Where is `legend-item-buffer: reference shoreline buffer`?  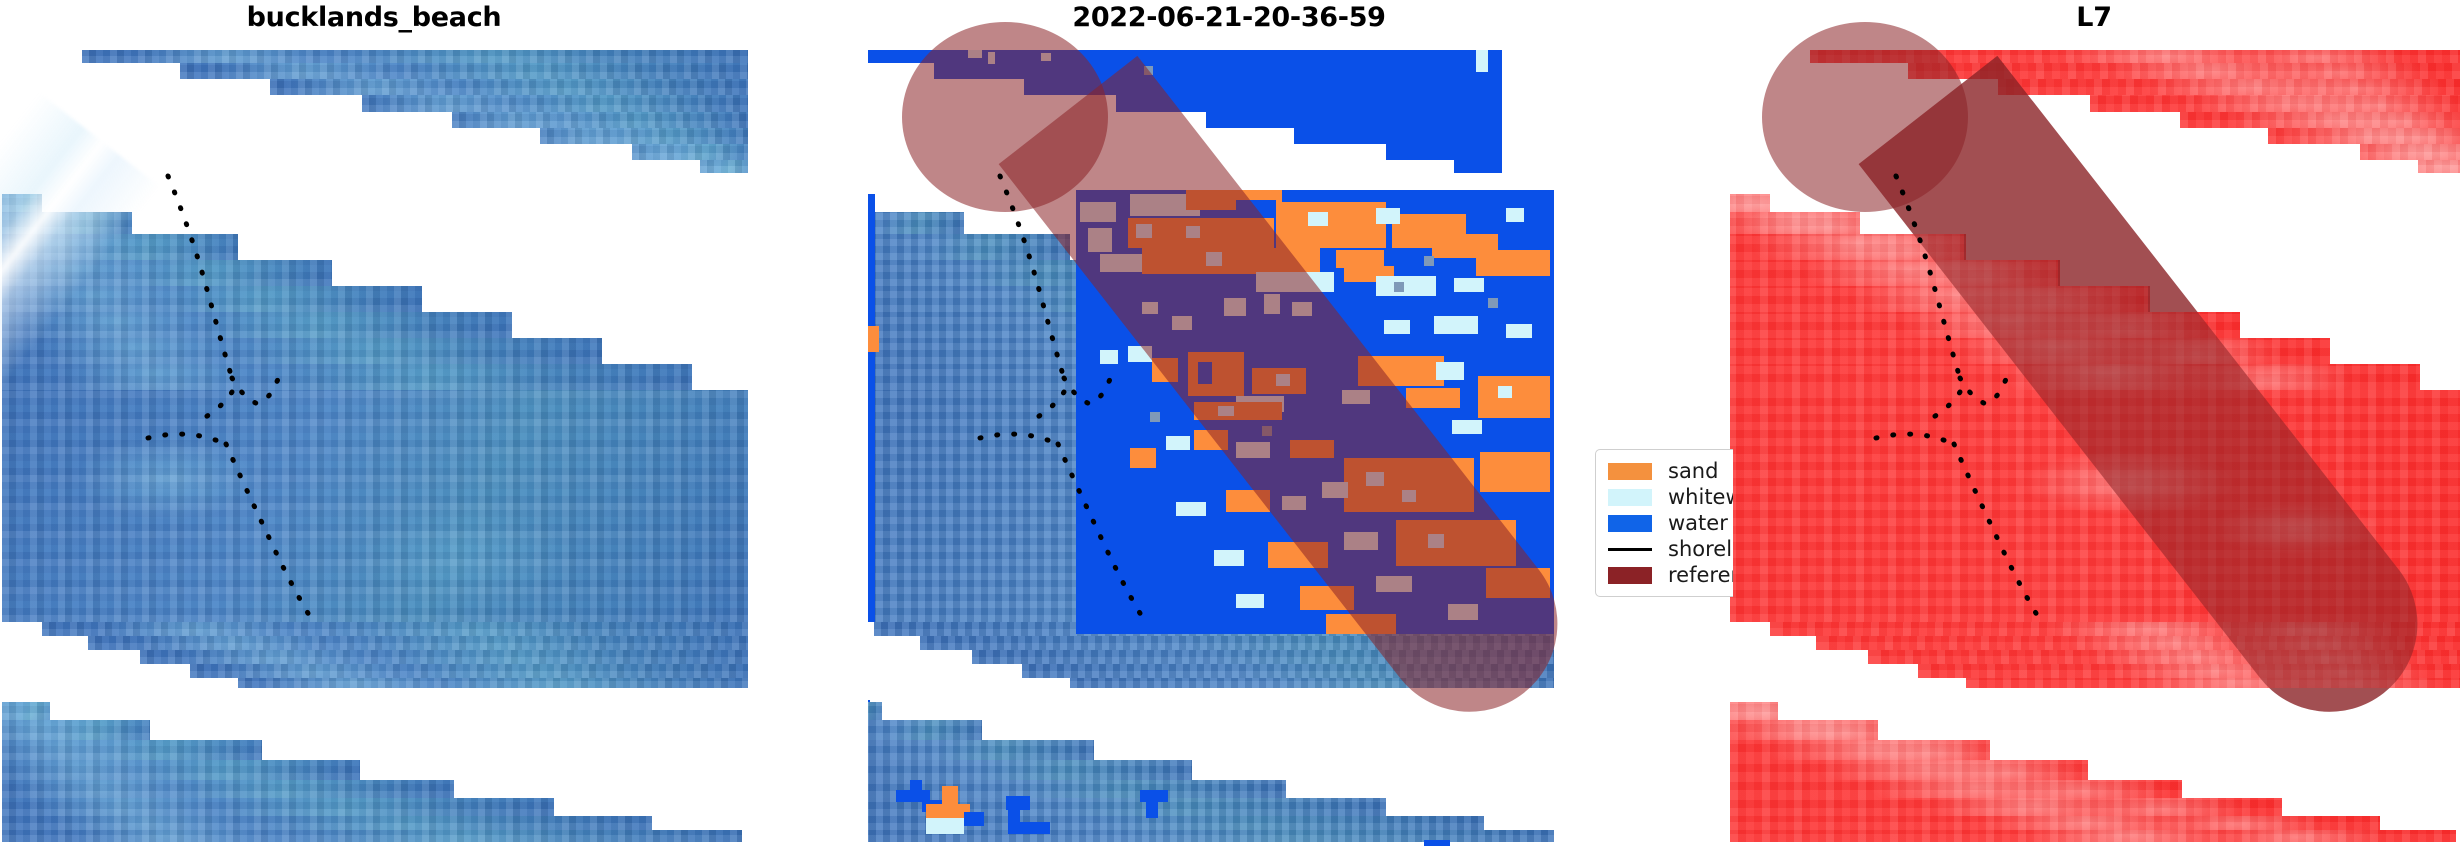
legend-item-buffer: reference shoreline buffer is located at coordinates (1774, 575).